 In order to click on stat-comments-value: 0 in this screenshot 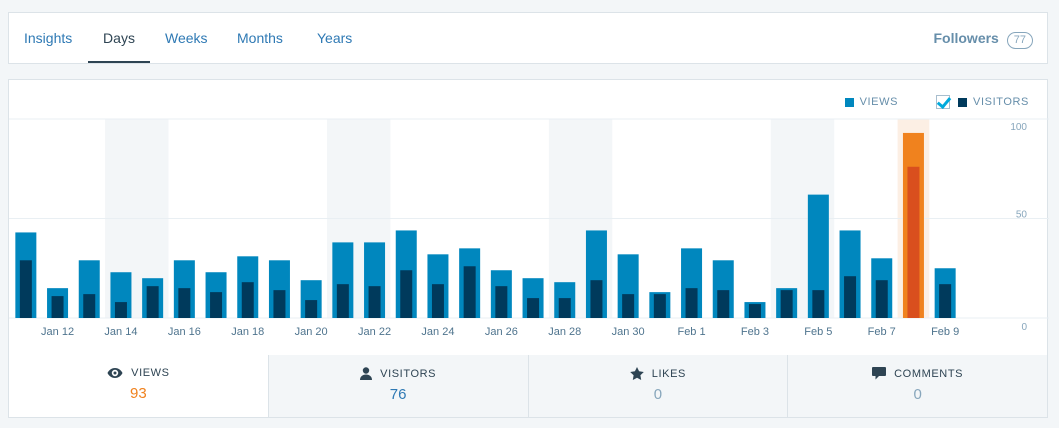, I will do `click(917, 394)`.